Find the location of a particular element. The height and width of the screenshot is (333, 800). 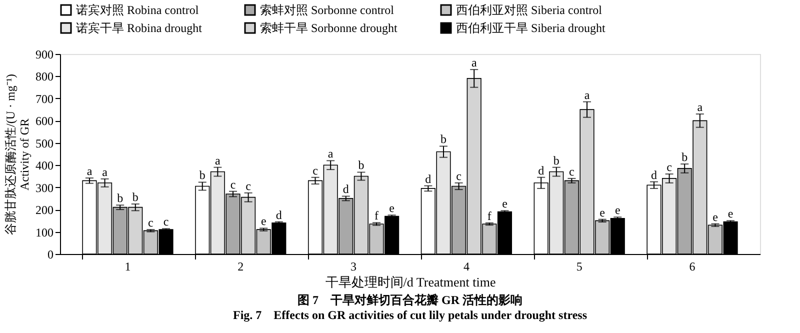

y-tick-label: 0 is located at coordinates (51, 255).